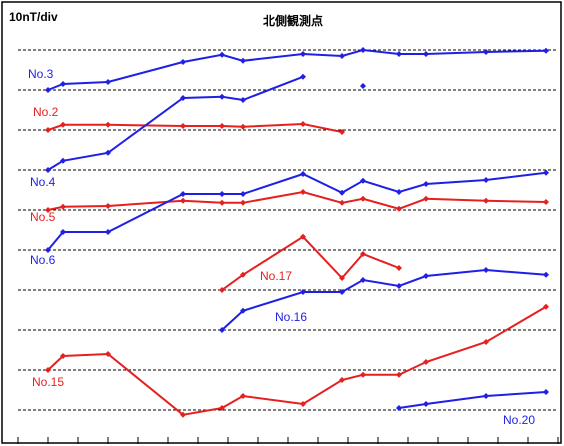 Image resolution: width=564 pixels, height=446 pixels. What do you see at coordinates (43, 260) in the screenshot?
I see `series-label: No.6` at bounding box center [43, 260].